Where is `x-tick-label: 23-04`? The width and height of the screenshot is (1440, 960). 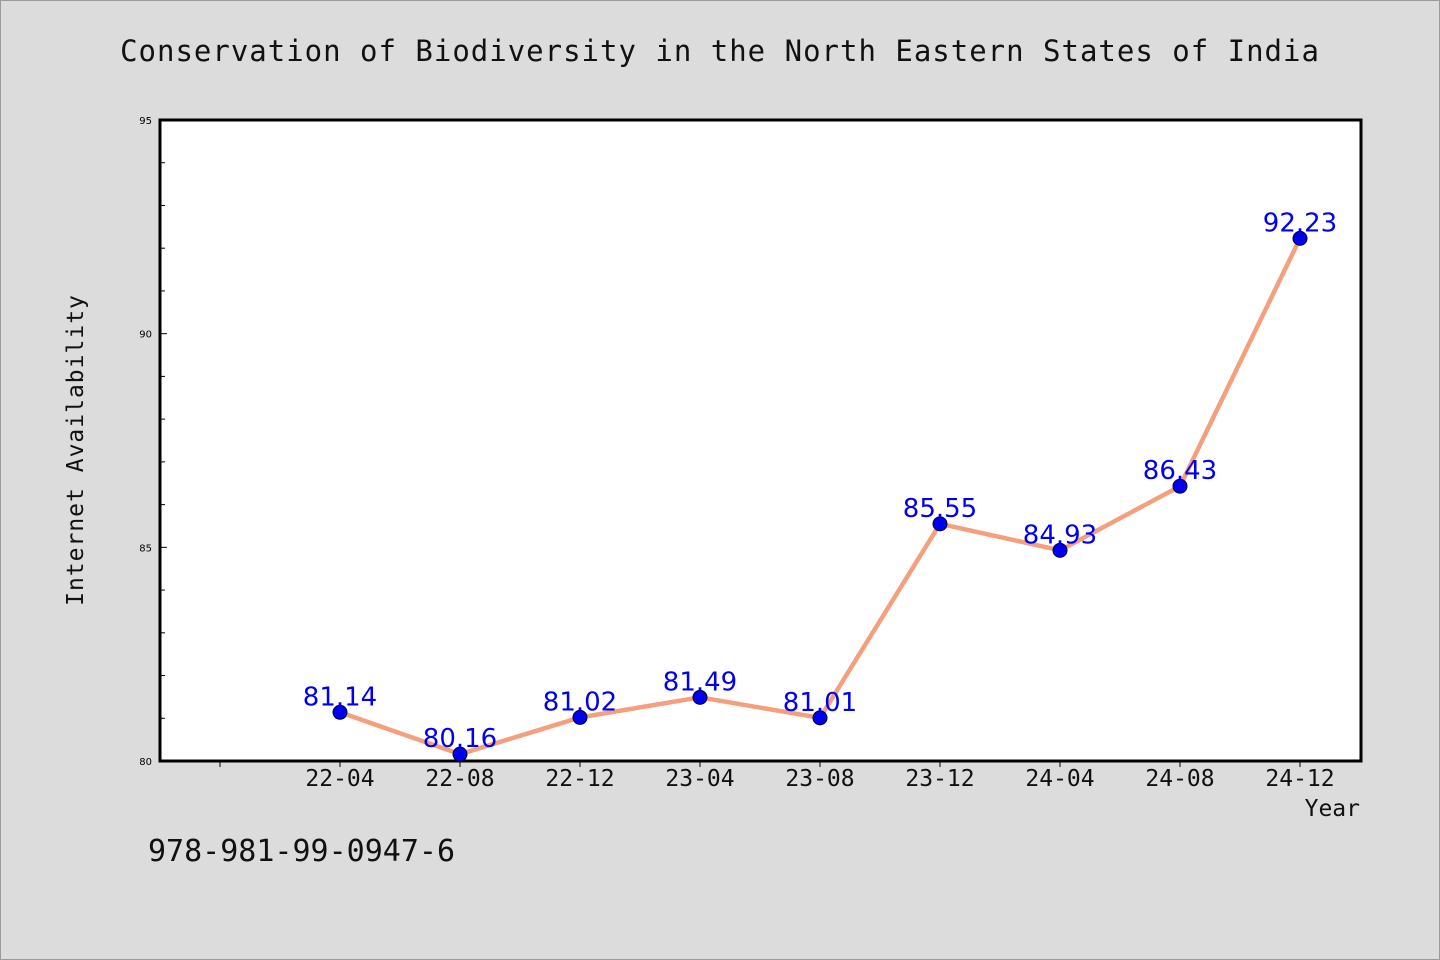
x-tick-label: 23-04 is located at coordinates (699, 779).